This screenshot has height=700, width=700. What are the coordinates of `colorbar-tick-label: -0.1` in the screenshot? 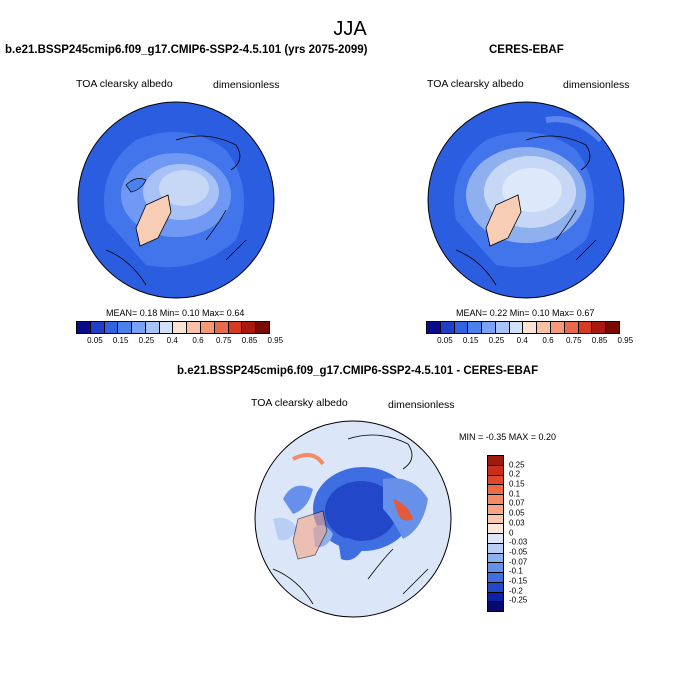 It's located at (516, 571).